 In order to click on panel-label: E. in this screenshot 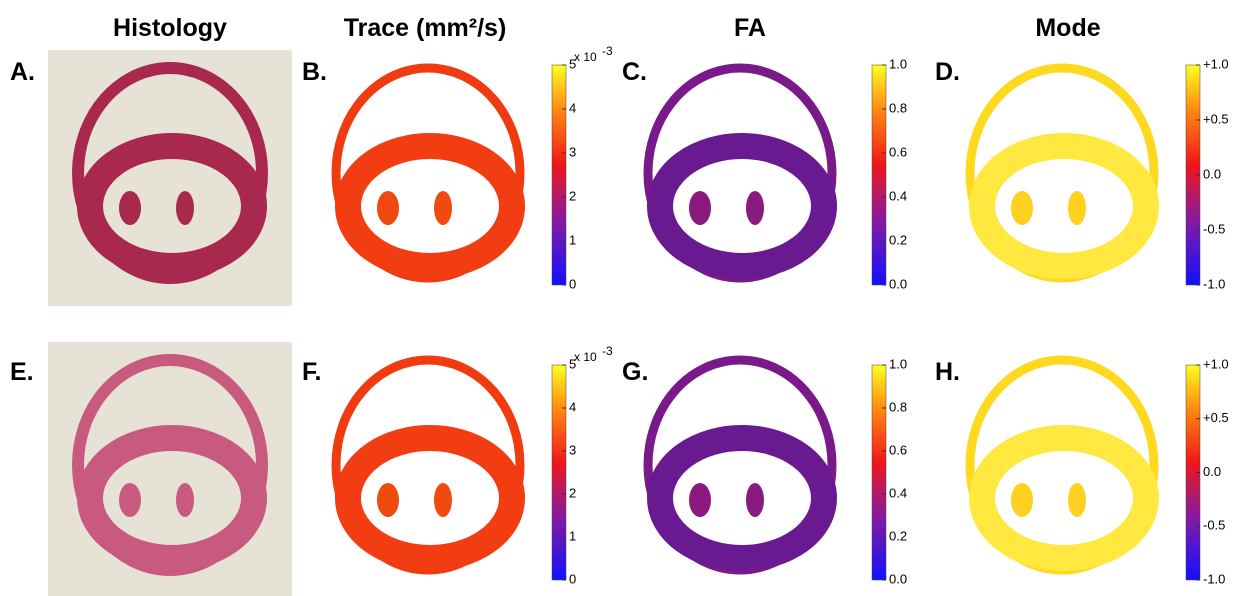, I will do `click(22, 372)`.